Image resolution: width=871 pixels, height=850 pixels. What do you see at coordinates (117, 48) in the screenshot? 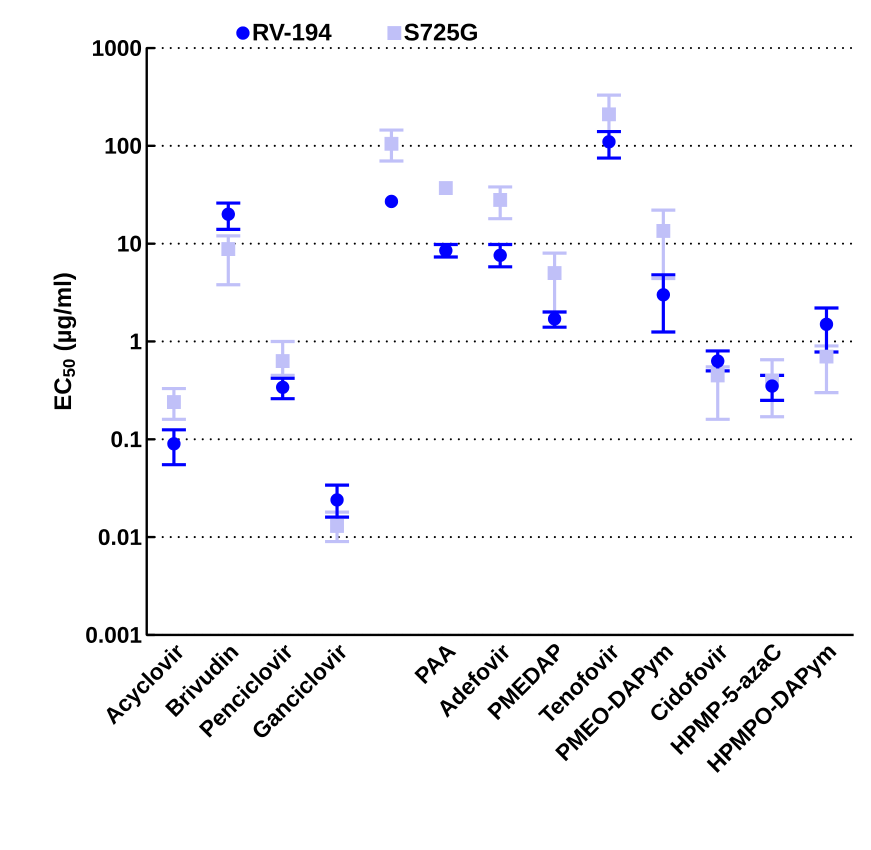
I see `y-tick-label: 1000` at bounding box center [117, 48].